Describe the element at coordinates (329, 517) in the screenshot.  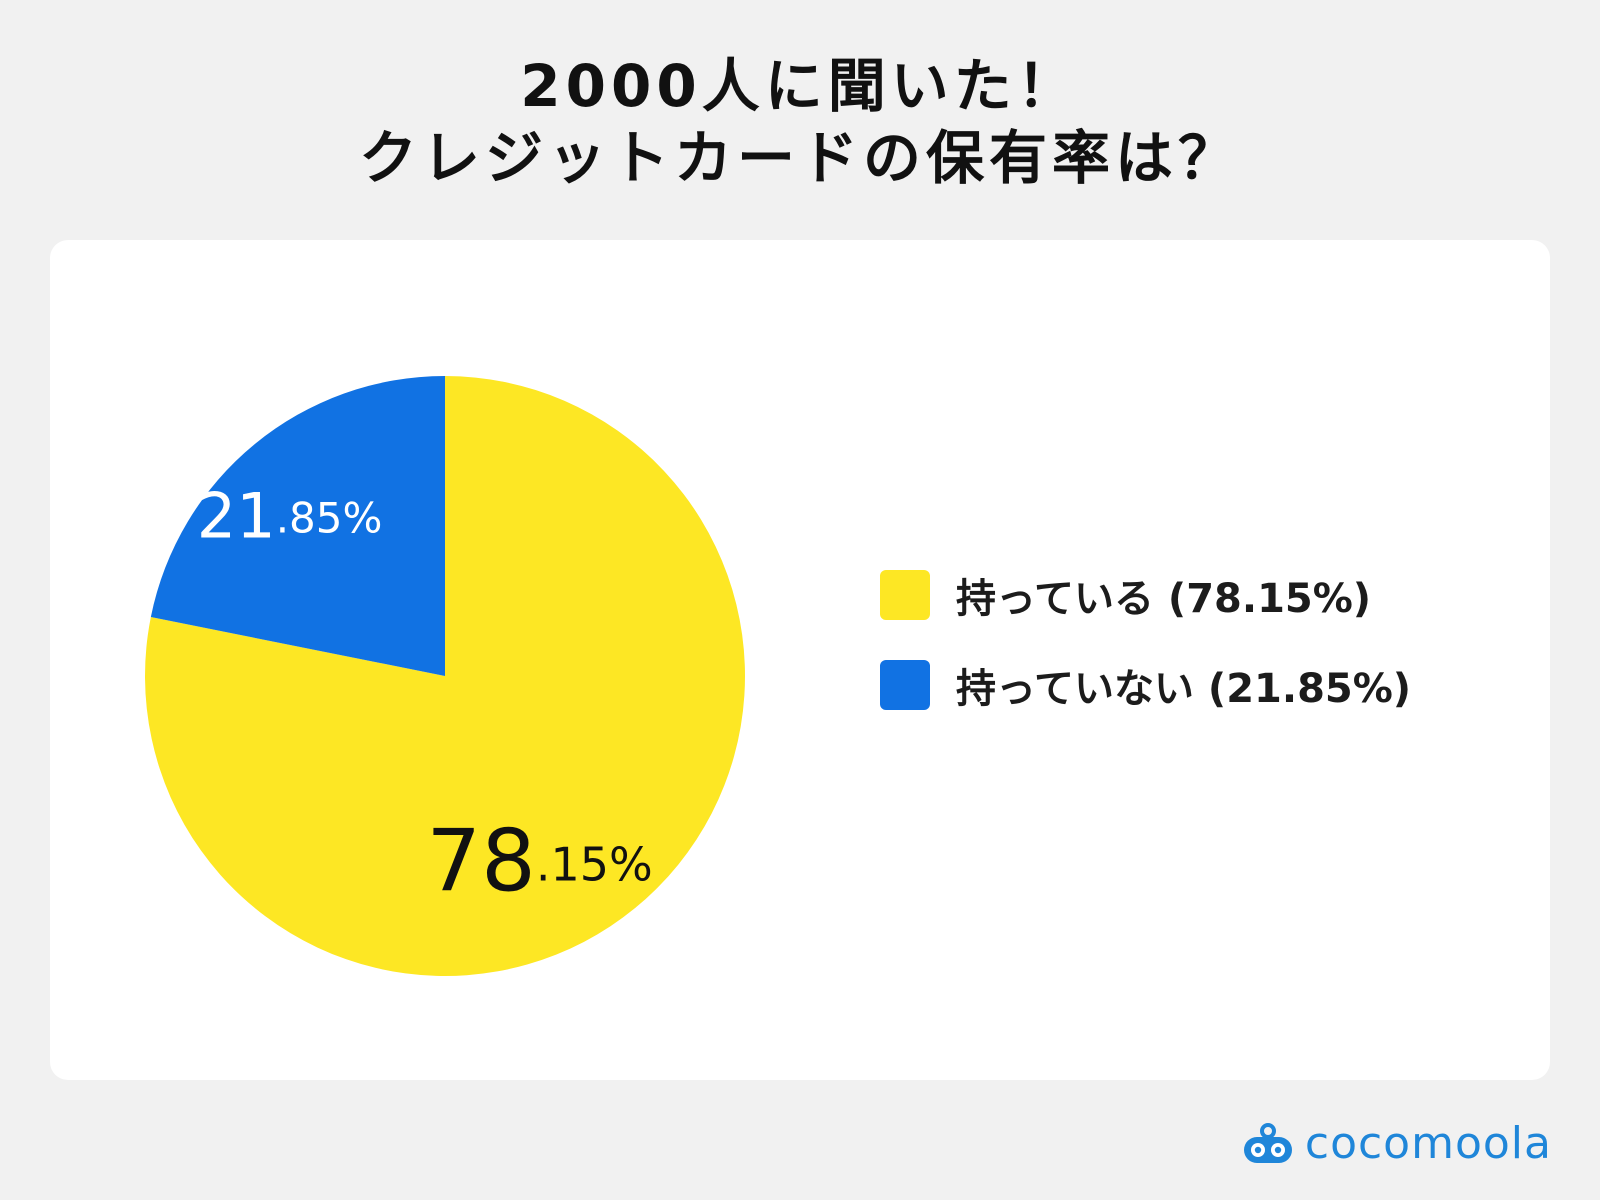
I see `slice-label-frac-1: .85%` at that location.